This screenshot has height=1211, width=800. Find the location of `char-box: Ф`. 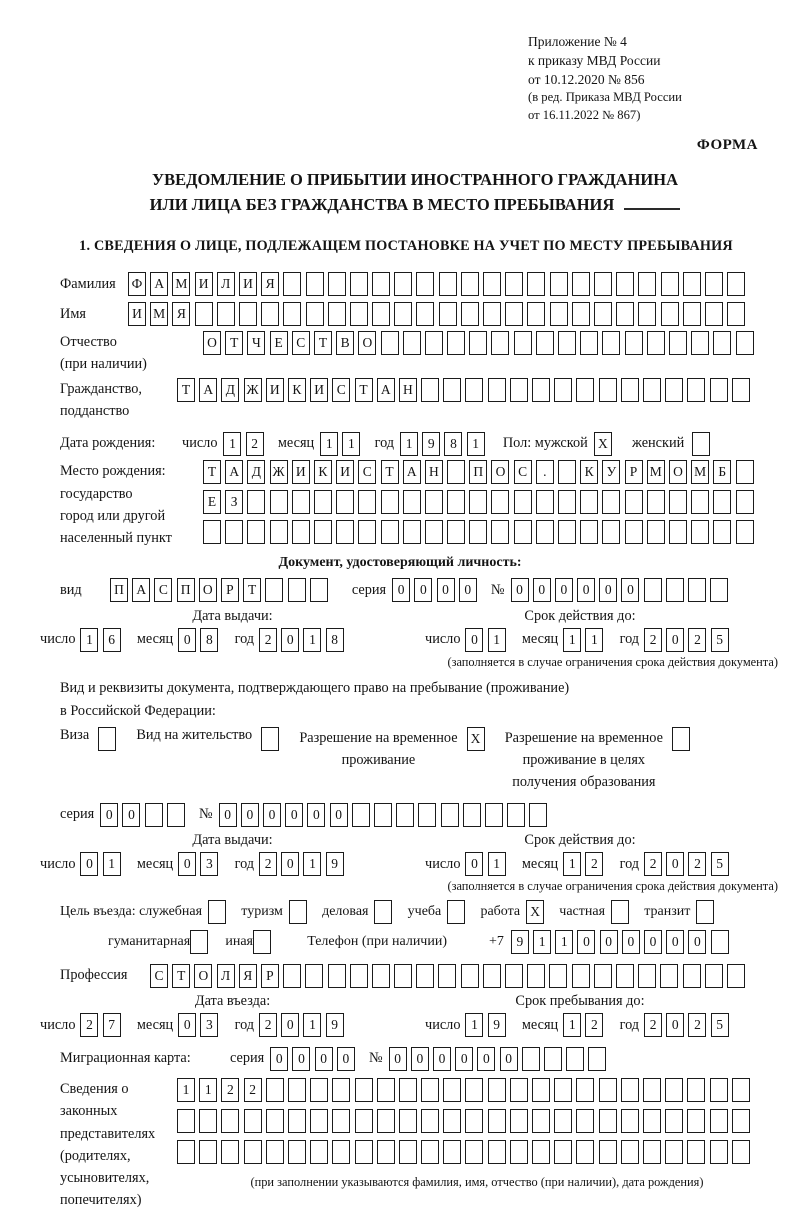

char-box: Ф is located at coordinates (137, 284).